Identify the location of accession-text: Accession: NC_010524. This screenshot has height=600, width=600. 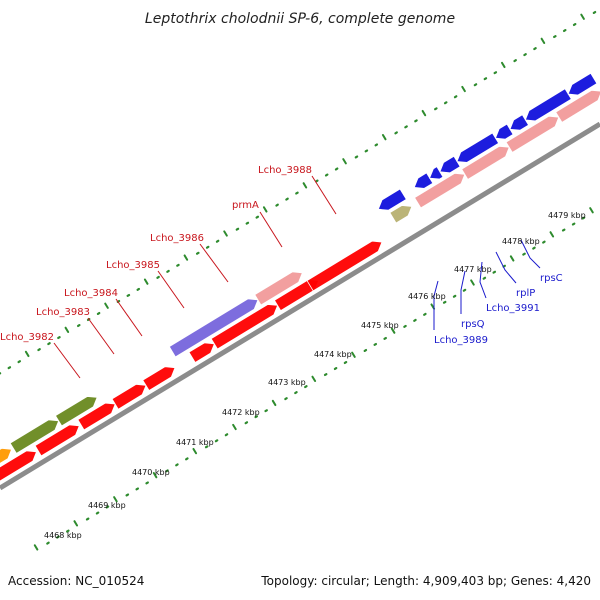
(76, 581).